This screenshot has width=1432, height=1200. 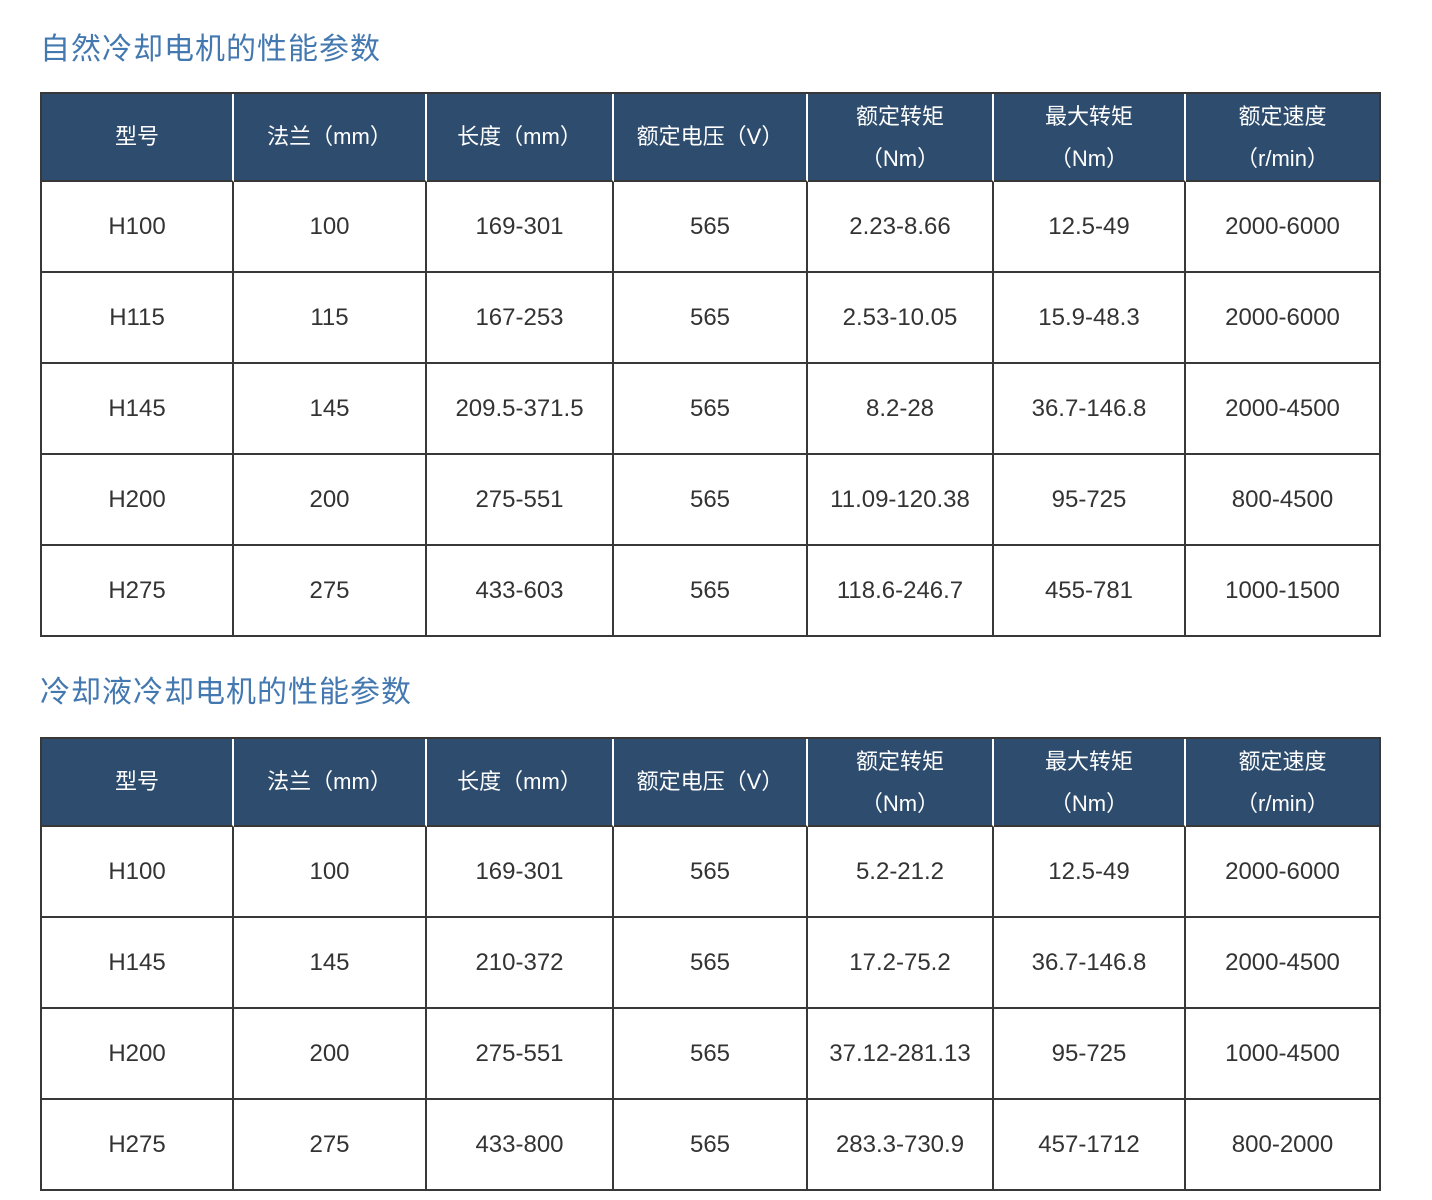 What do you see at coordinates (901, 963) in the screenshot?
I see `value-cell: 17.2-75.2` at bounding box center [901, 963].